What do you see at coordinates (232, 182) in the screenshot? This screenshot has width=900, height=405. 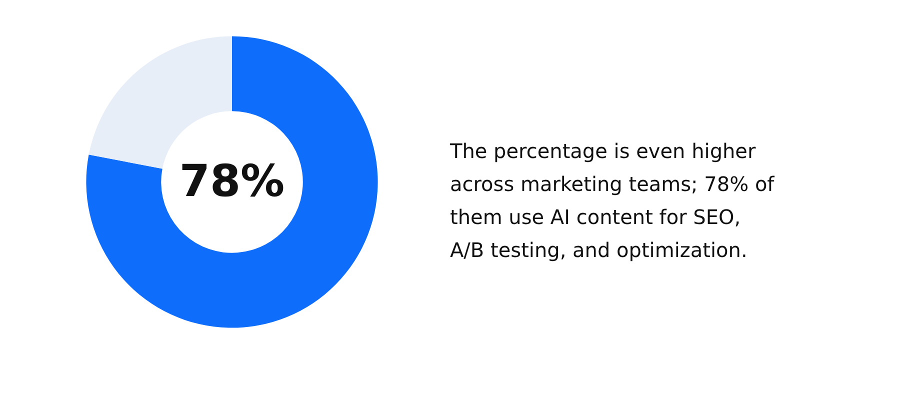 I see `text: 78%` at bounding box center [232, 182].